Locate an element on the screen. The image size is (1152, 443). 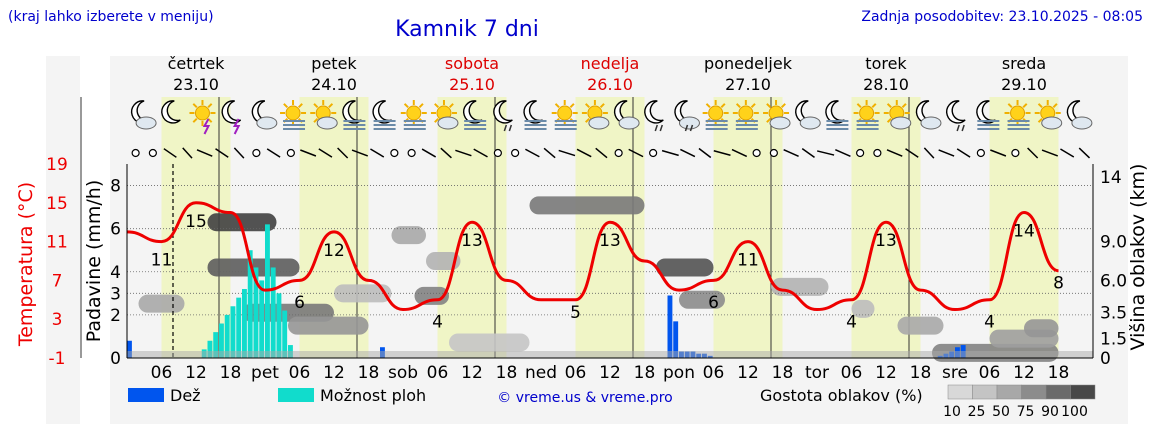
temperature-label: 4 is located at coordinates (437, 323).